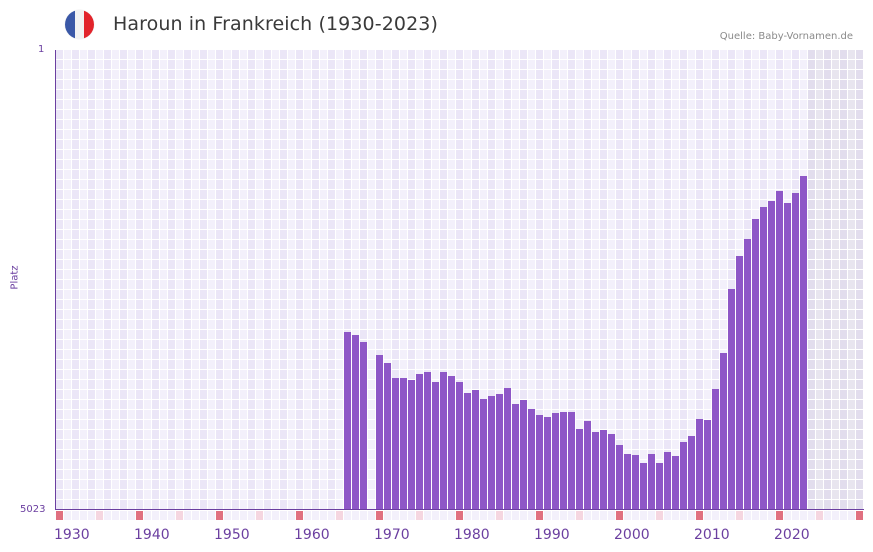 The image size is (873, 552). I want to click on bar-2015, so click(739, 383).